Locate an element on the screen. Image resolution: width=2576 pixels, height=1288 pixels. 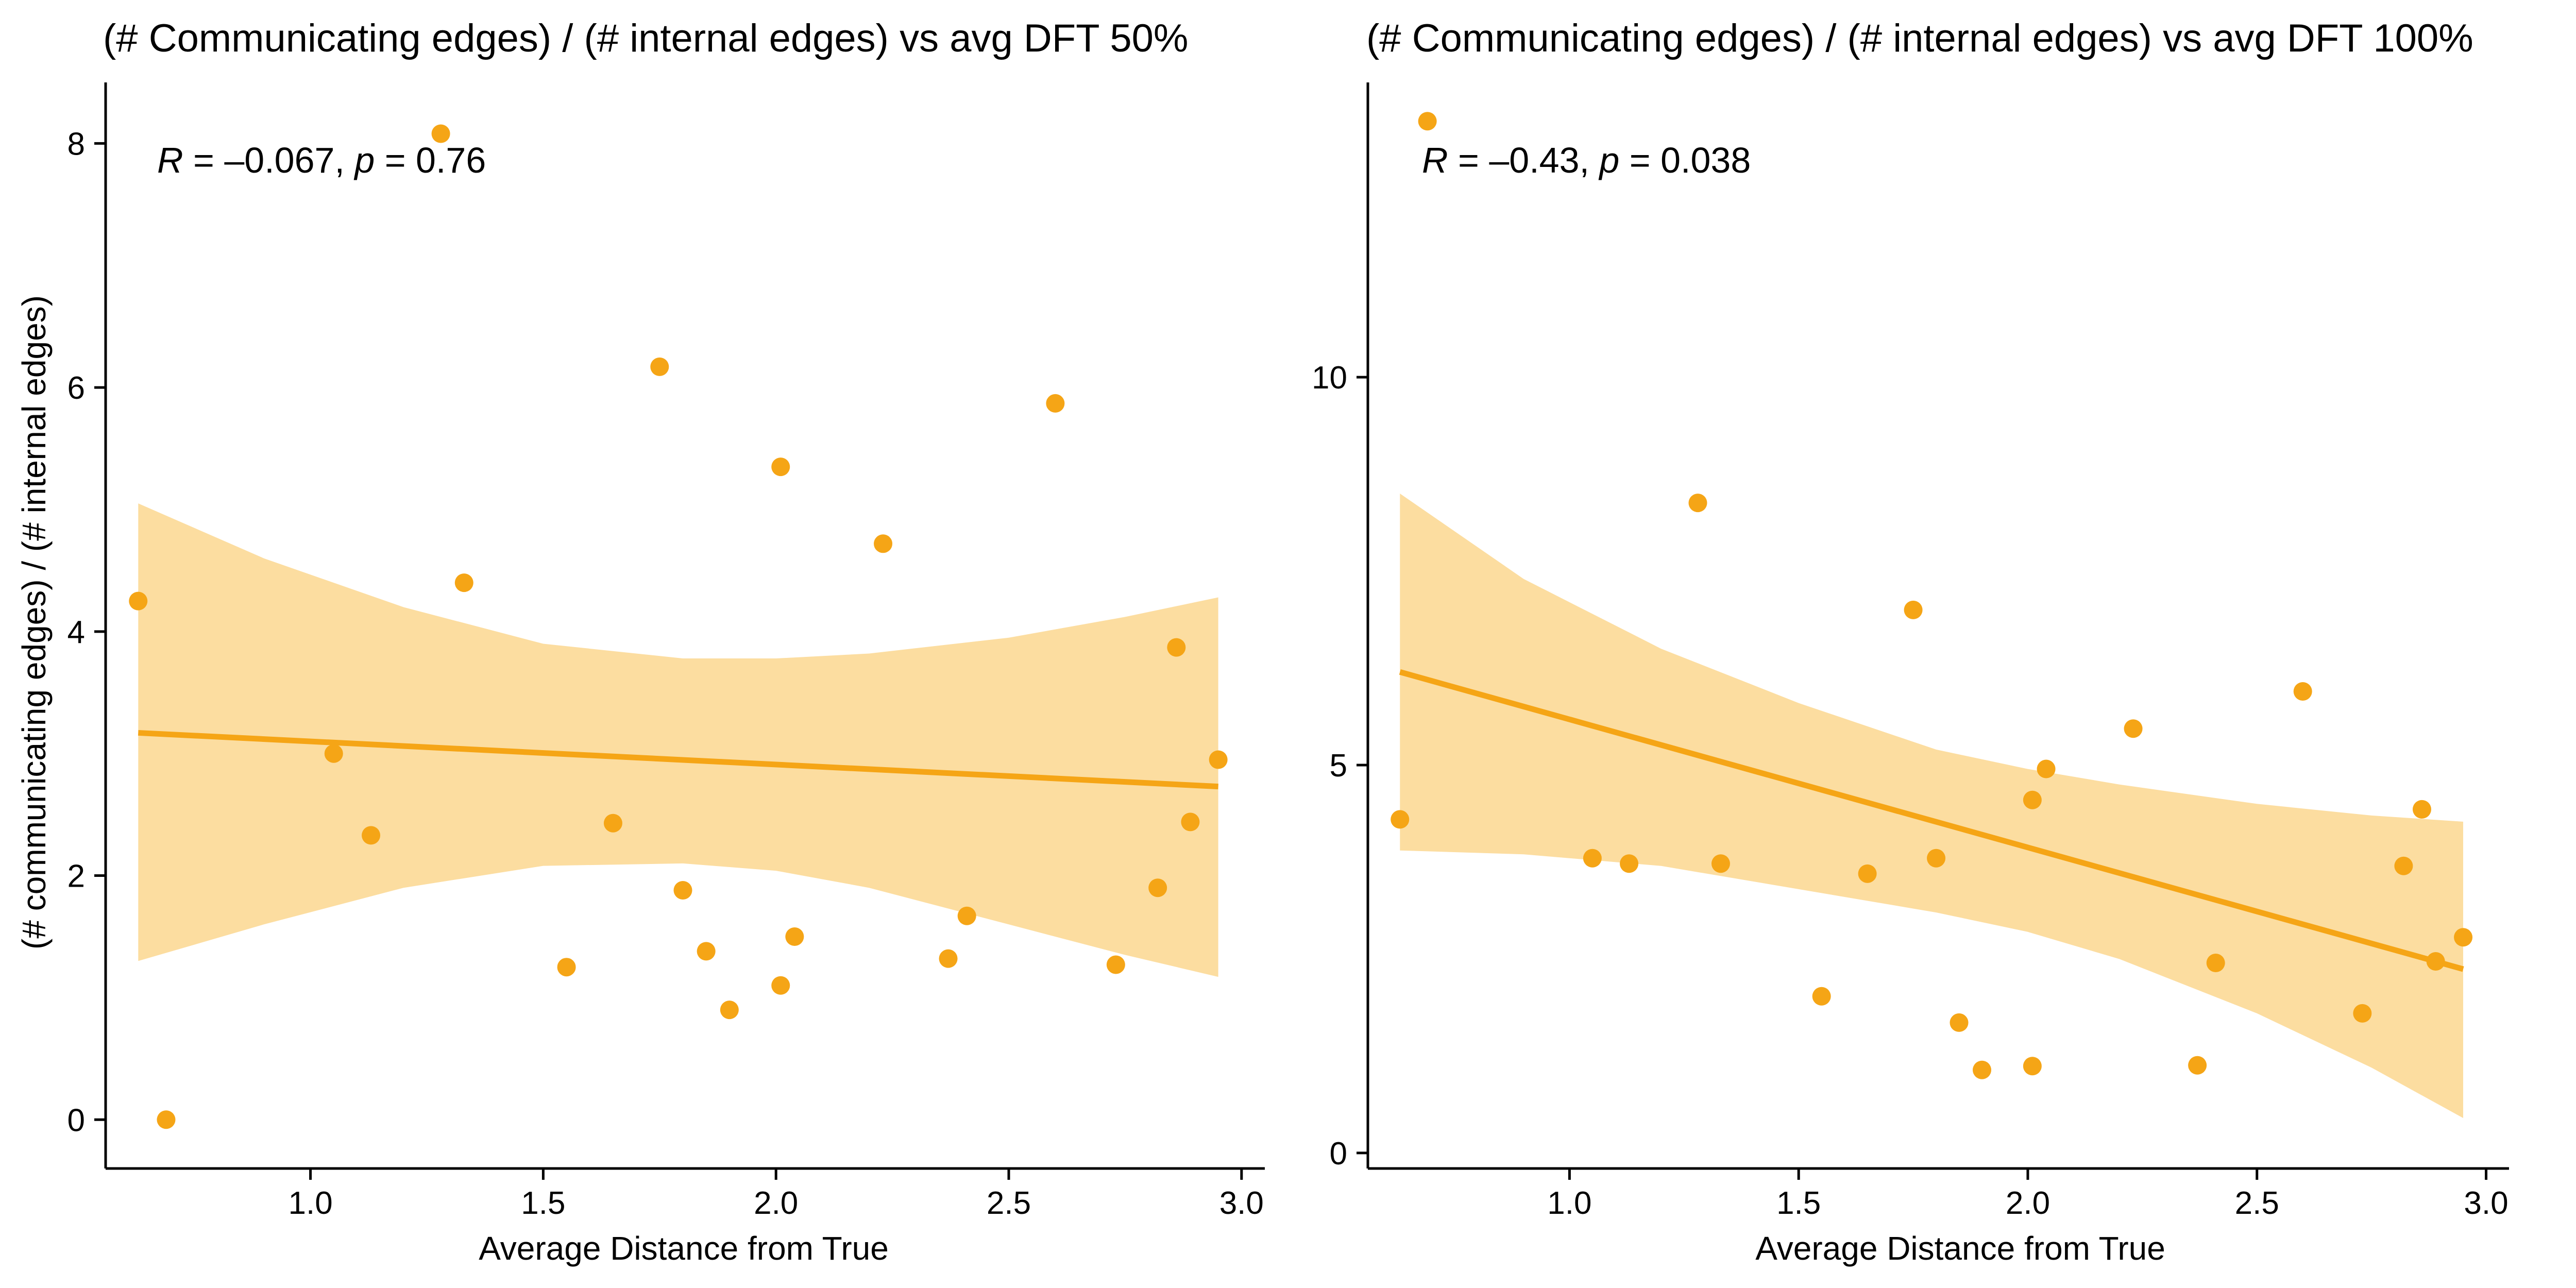
panel-right-stat-r-label: R is located at coordinates (1435, 160).